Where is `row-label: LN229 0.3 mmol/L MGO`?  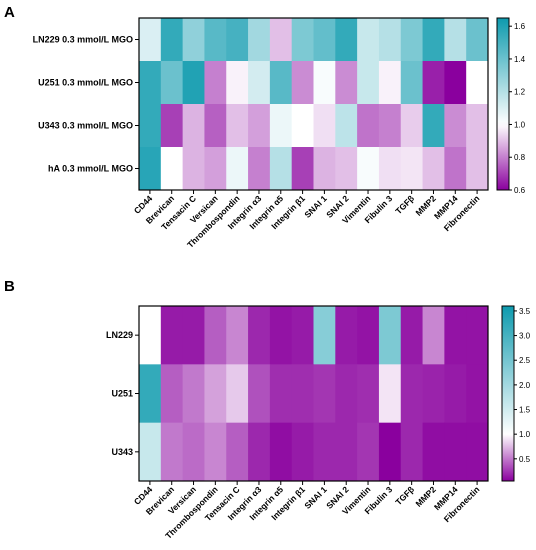
row-label: LN229 0.3 mmol/L MGO is located at coordinates (83, 40).